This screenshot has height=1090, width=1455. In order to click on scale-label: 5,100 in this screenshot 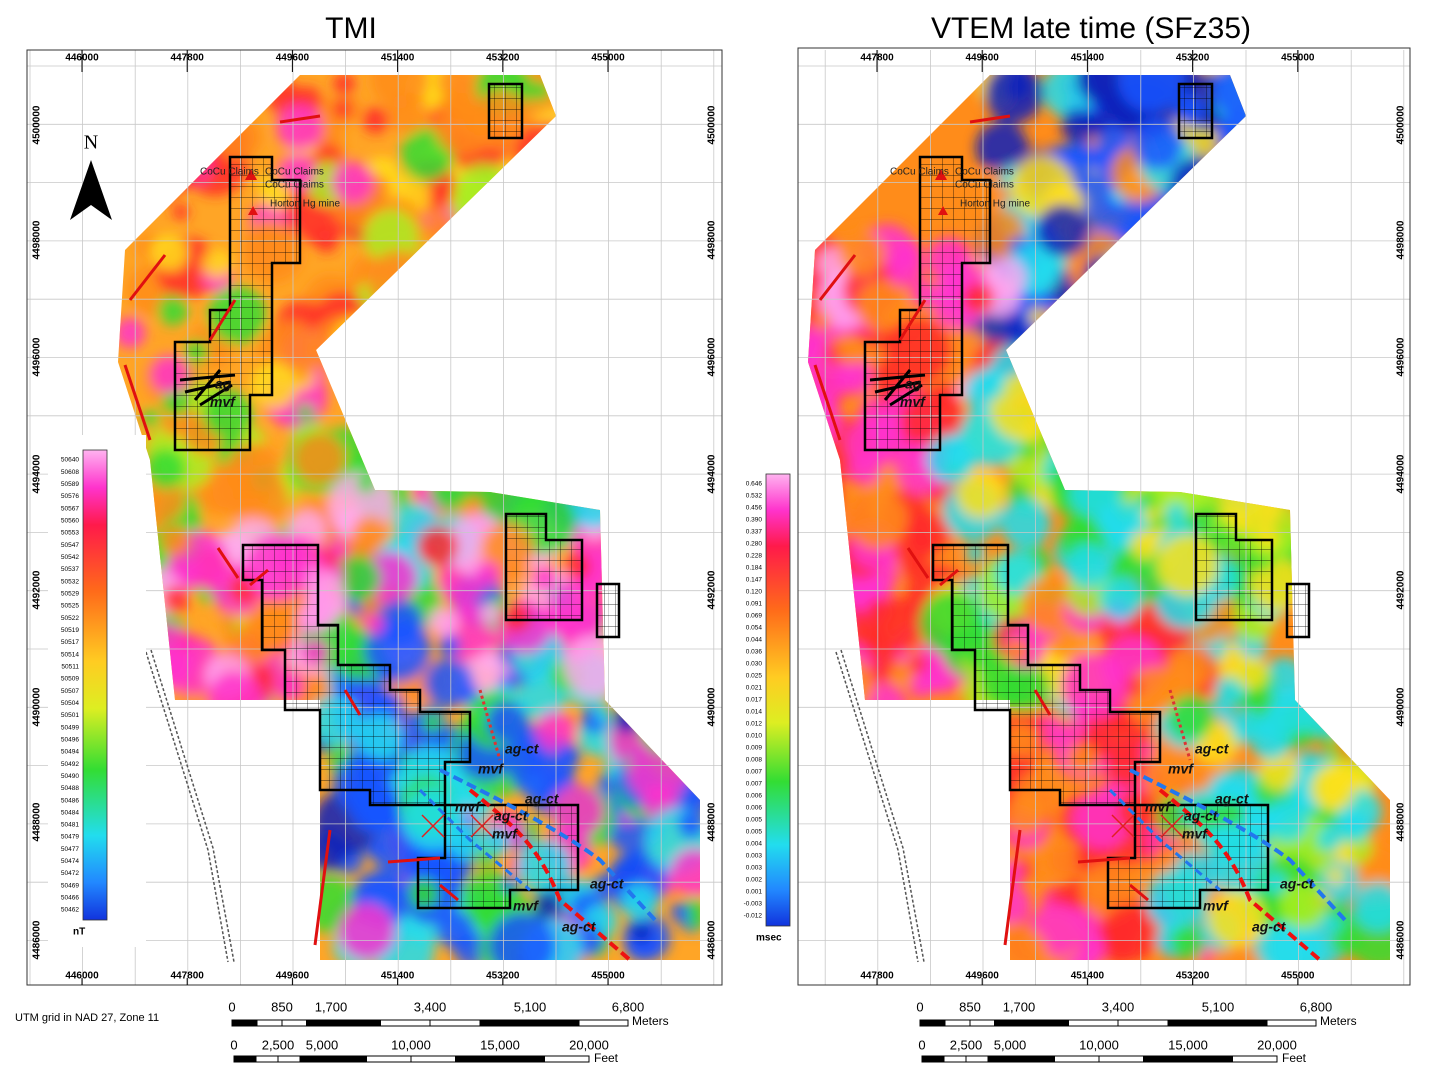, I will do `click(530, 1006)`.